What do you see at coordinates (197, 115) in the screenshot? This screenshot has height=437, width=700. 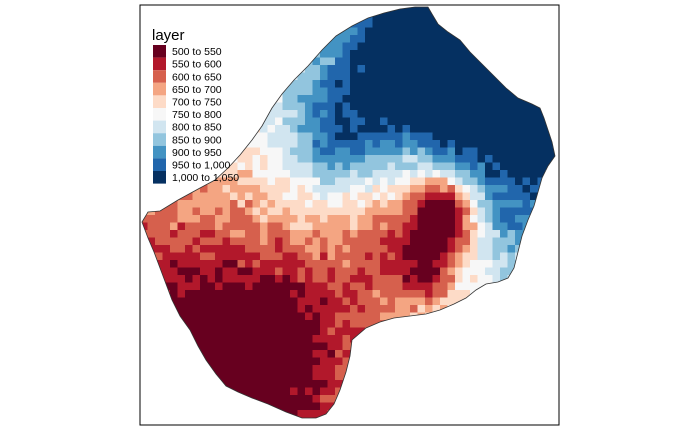 I see `legend-label: 750 to 800` at bounding box center [197, 115].